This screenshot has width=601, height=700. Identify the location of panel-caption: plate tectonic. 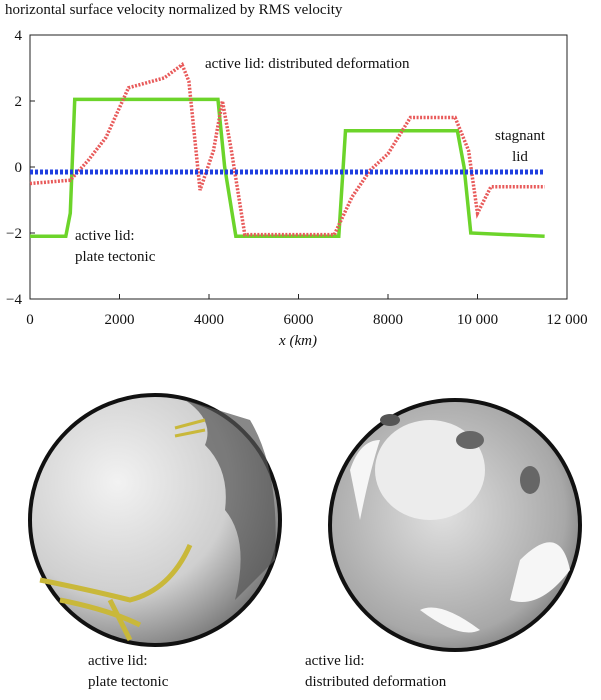
(128, 682).